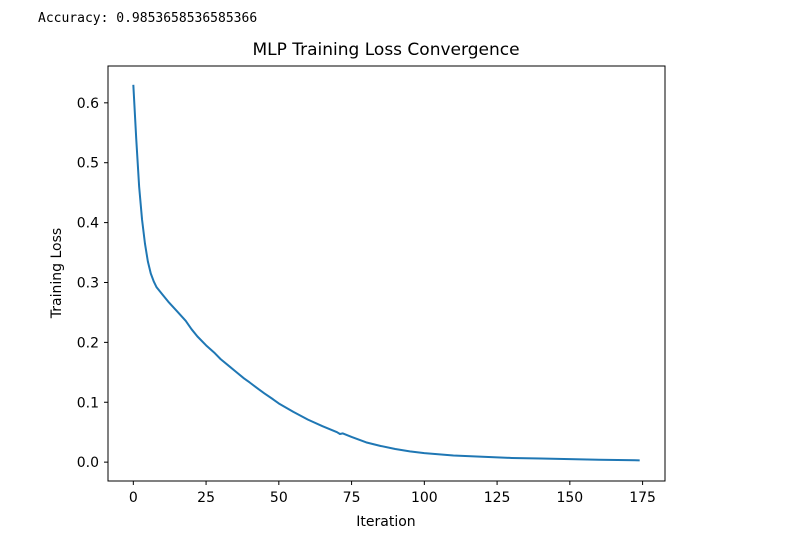 Image resolution: width=801 pixels, height=542 pixels. I want to click on y-tick-label: 0.3, so click(88, 283).